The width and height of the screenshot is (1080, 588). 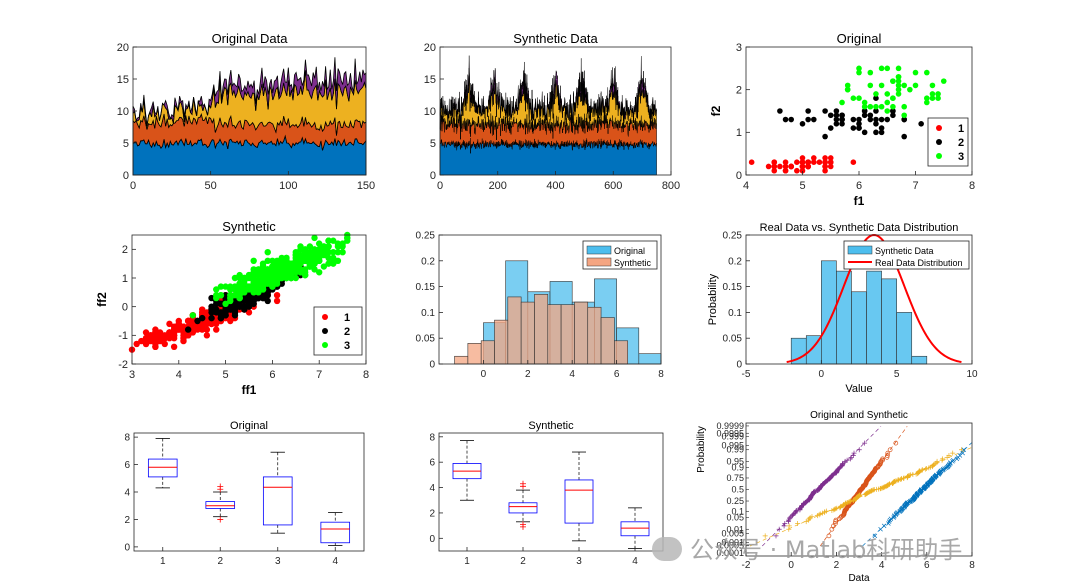 What do you see at coordinates (961, 129) in the screenshot?
I see `p3-legend-label: 1` at bounding box center [961, 129].